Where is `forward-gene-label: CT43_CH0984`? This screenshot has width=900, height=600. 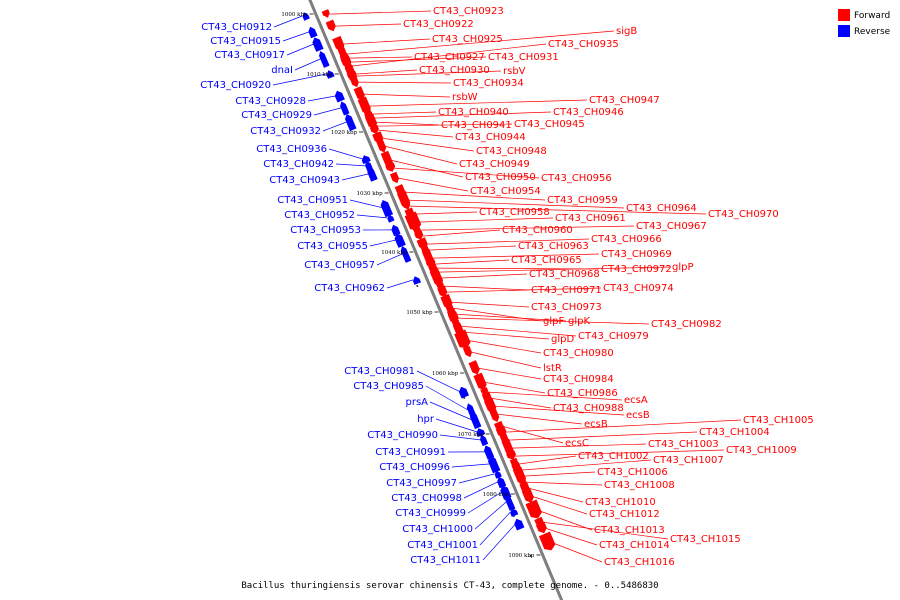
forward-gene-label: CT43_CH0984 is located at coordinates (578, 379).